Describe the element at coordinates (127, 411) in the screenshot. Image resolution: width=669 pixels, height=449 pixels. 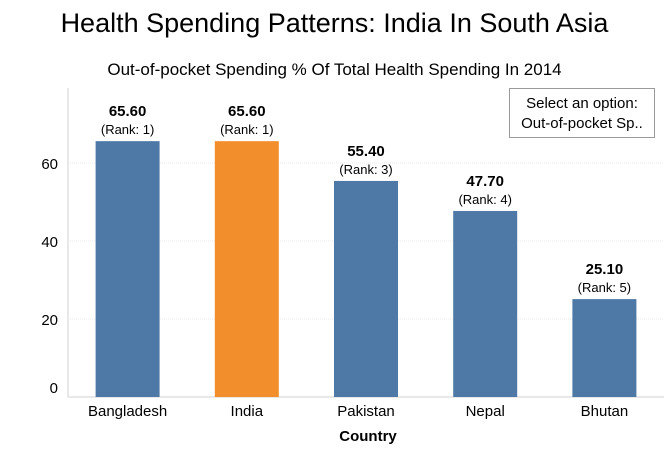
I see `x-tick-label: Bangladesh` at that location.